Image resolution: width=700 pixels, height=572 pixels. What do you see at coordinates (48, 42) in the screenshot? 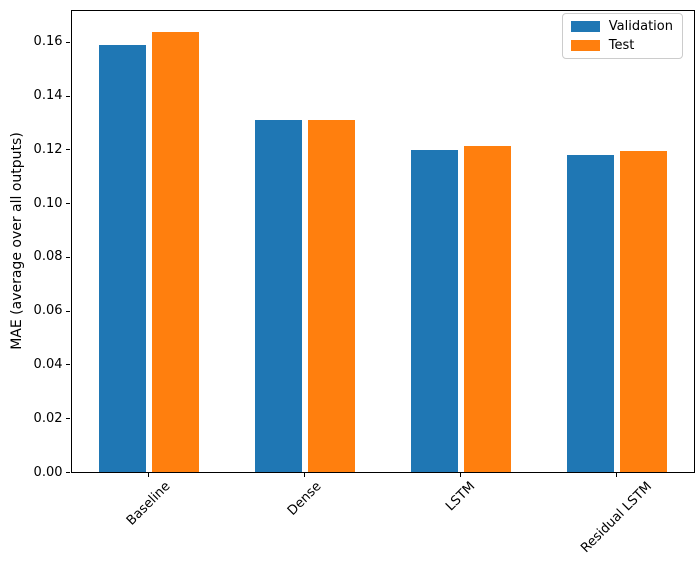
I see `y-tick-label: 0.16` at bounding box center [48, 42].